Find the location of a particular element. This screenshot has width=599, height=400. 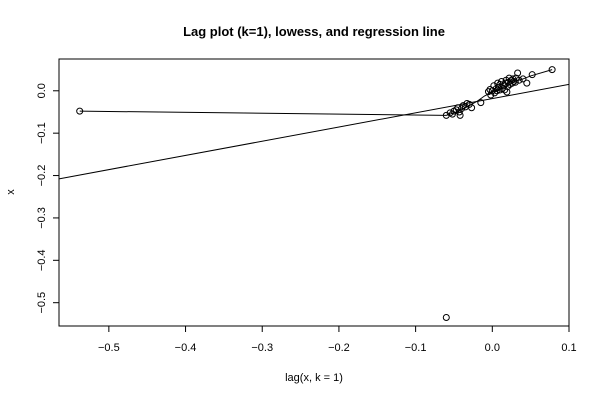

x-axis: −0.5 −0.4 −0.3 −0.2 −0.1 0.0 0.1 is located at coordinates (337, 339).